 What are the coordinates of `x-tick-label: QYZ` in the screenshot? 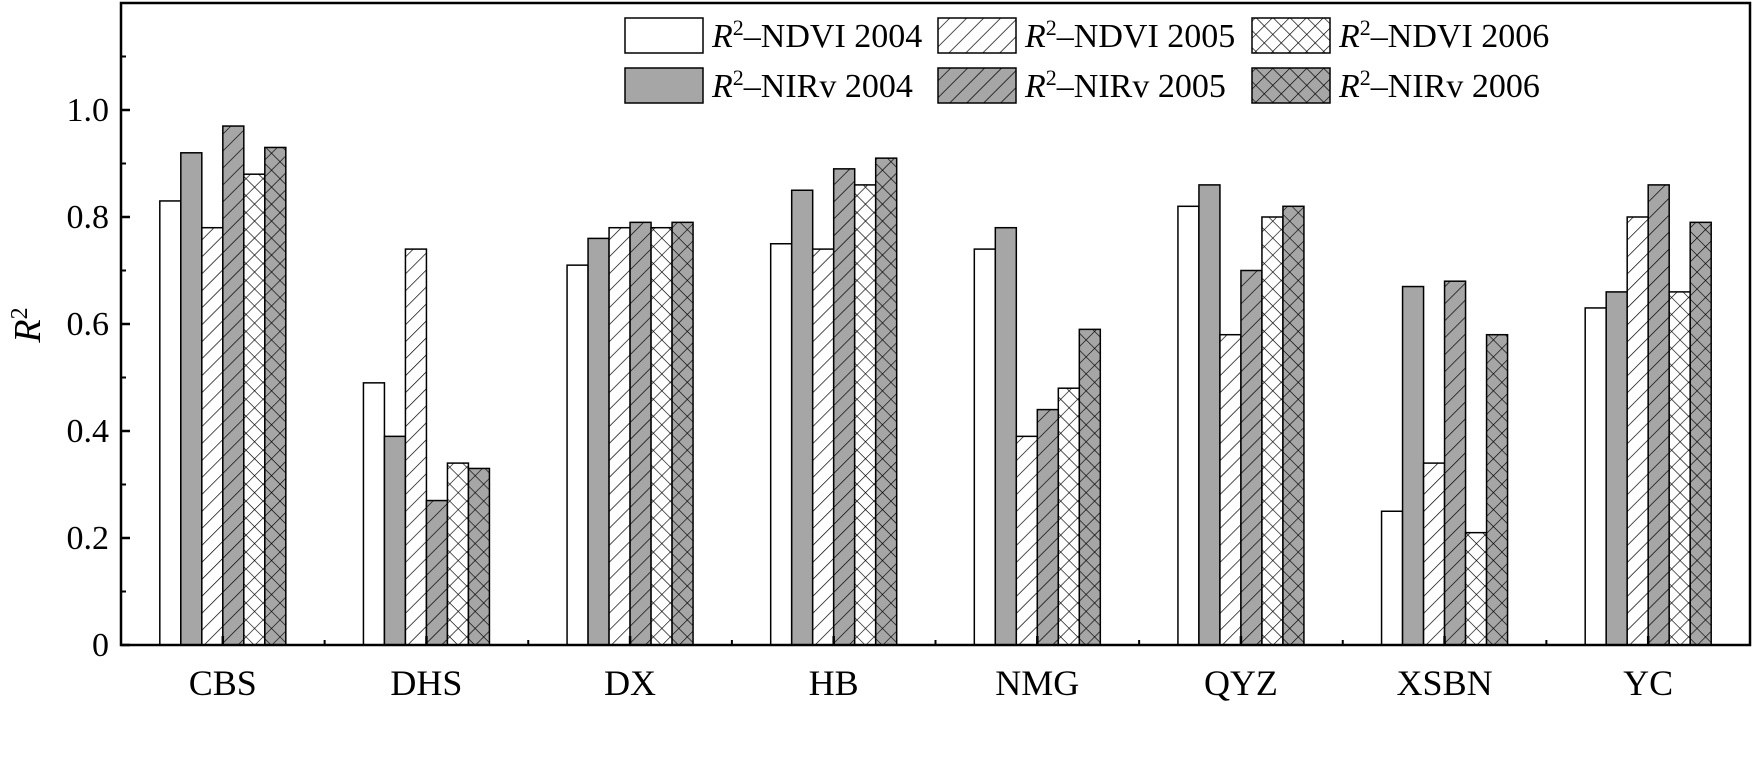 It's located at (1241, 683).